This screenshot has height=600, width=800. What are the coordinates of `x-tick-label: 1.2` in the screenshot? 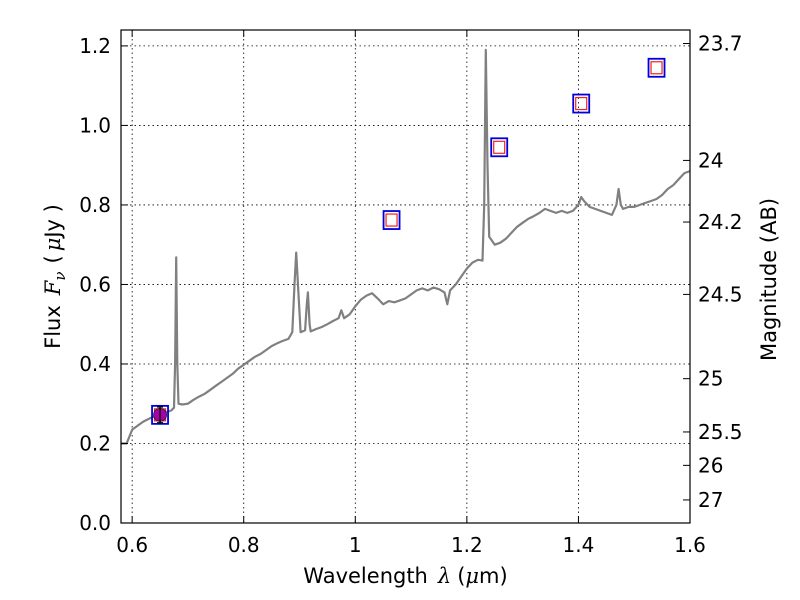 It's located at (467, 545).